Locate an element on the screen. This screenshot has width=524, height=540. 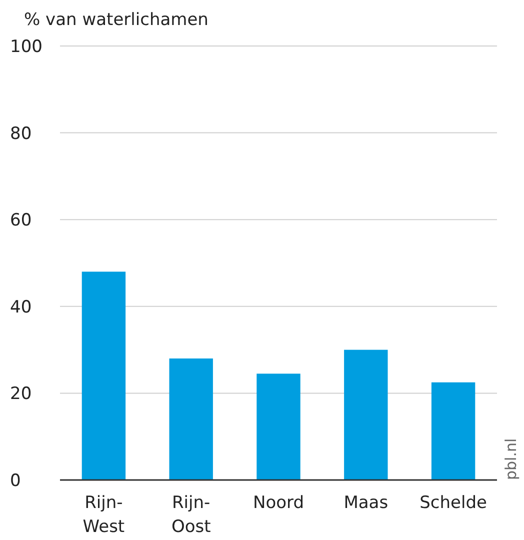
text: pbl.nl is located at coordinates (511, 459).